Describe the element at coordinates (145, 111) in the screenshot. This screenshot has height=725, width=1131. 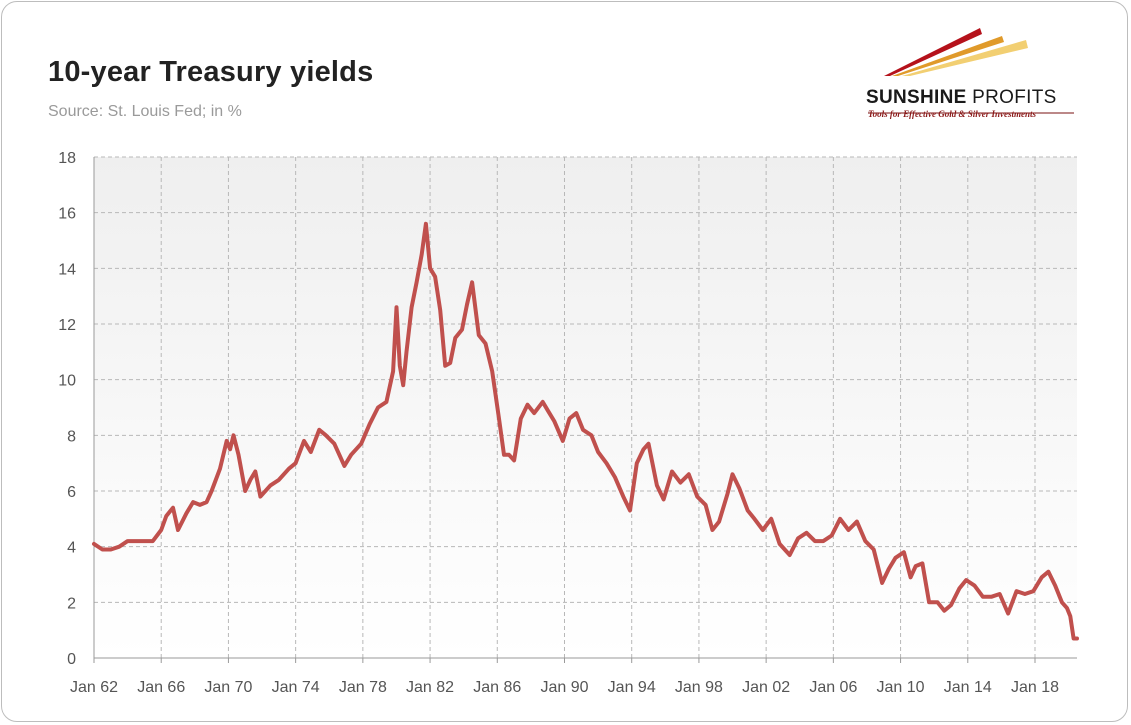
I see `chart-subtitle: Source: St. Louis Fed; in %` at that location.